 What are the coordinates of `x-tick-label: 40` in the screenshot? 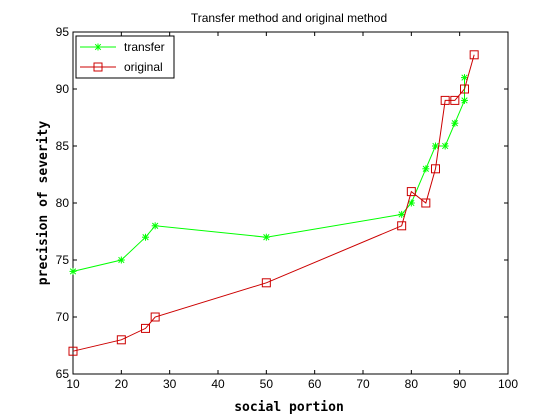 It's located at (218, 384).